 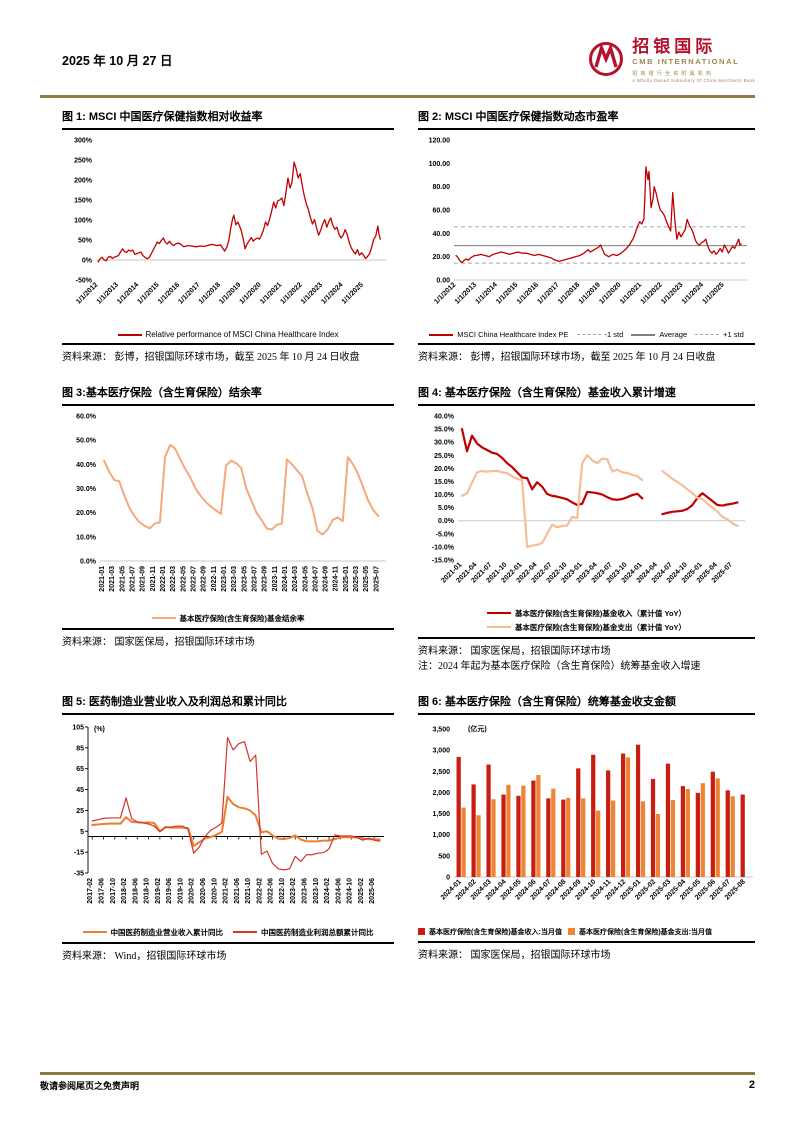 What do you see at coordinates (112, 578) in the screenshot?
I see `svg-text: 2021-03` at bounding box center [112, 578].